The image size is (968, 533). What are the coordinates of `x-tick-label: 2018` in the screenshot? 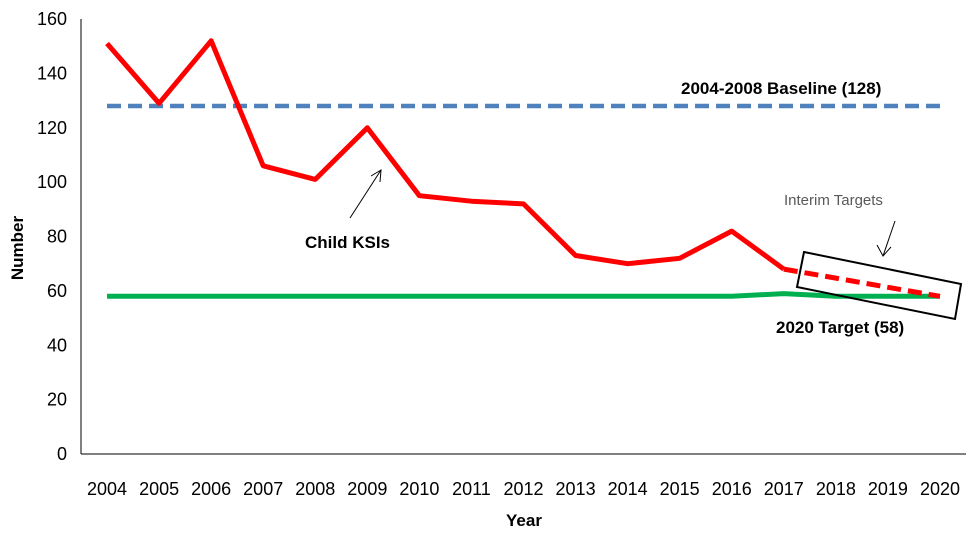 It's located at (836, 489).